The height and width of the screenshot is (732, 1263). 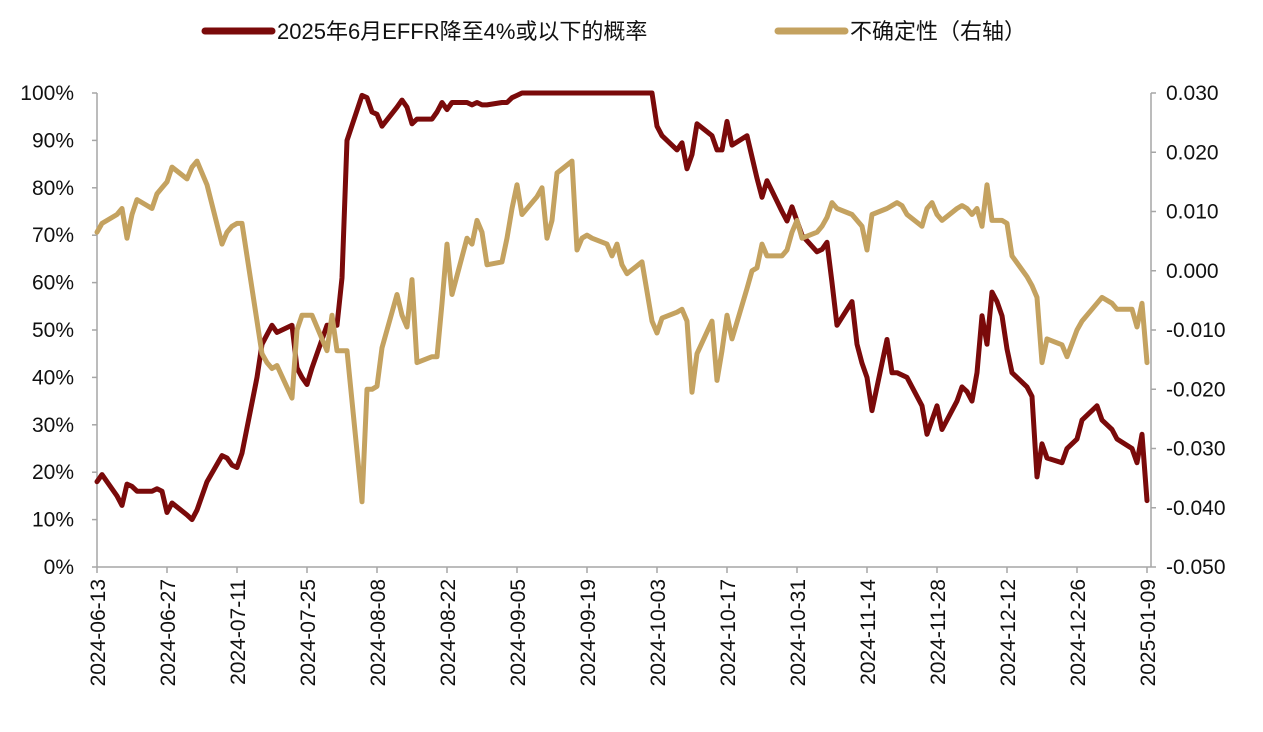 I want to click on left-y-tick-label: 50%, so click(x=53, y=330).